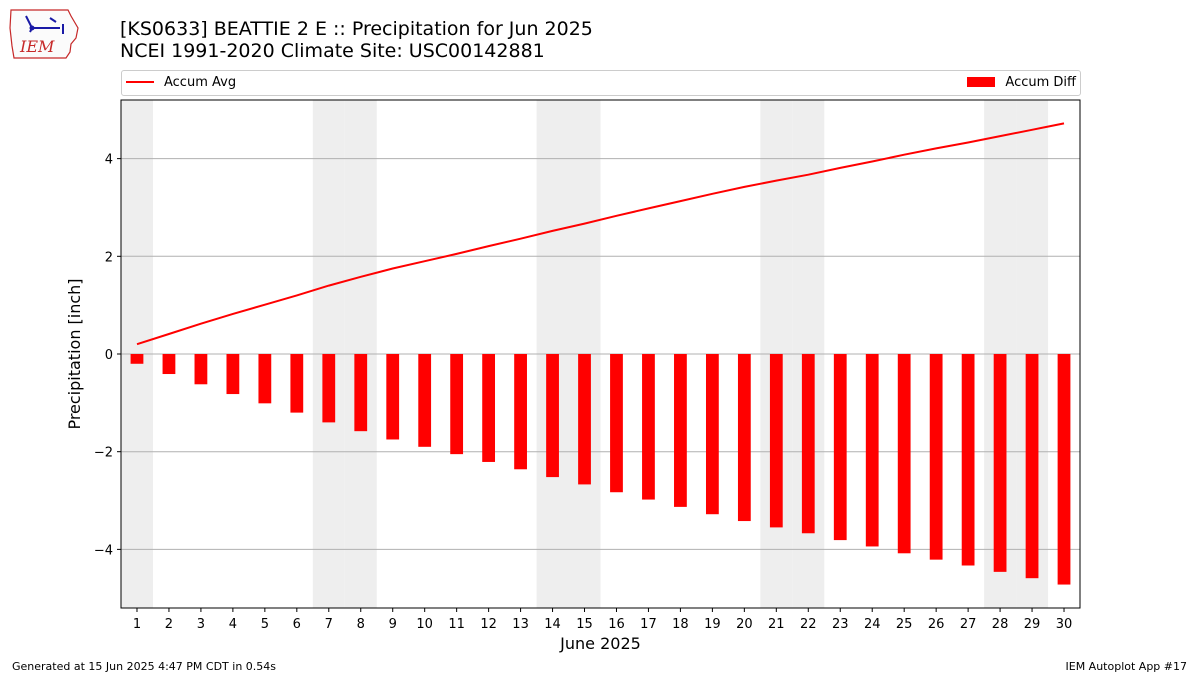  I want to click on x-tick-label: 12, so click(488, 624).